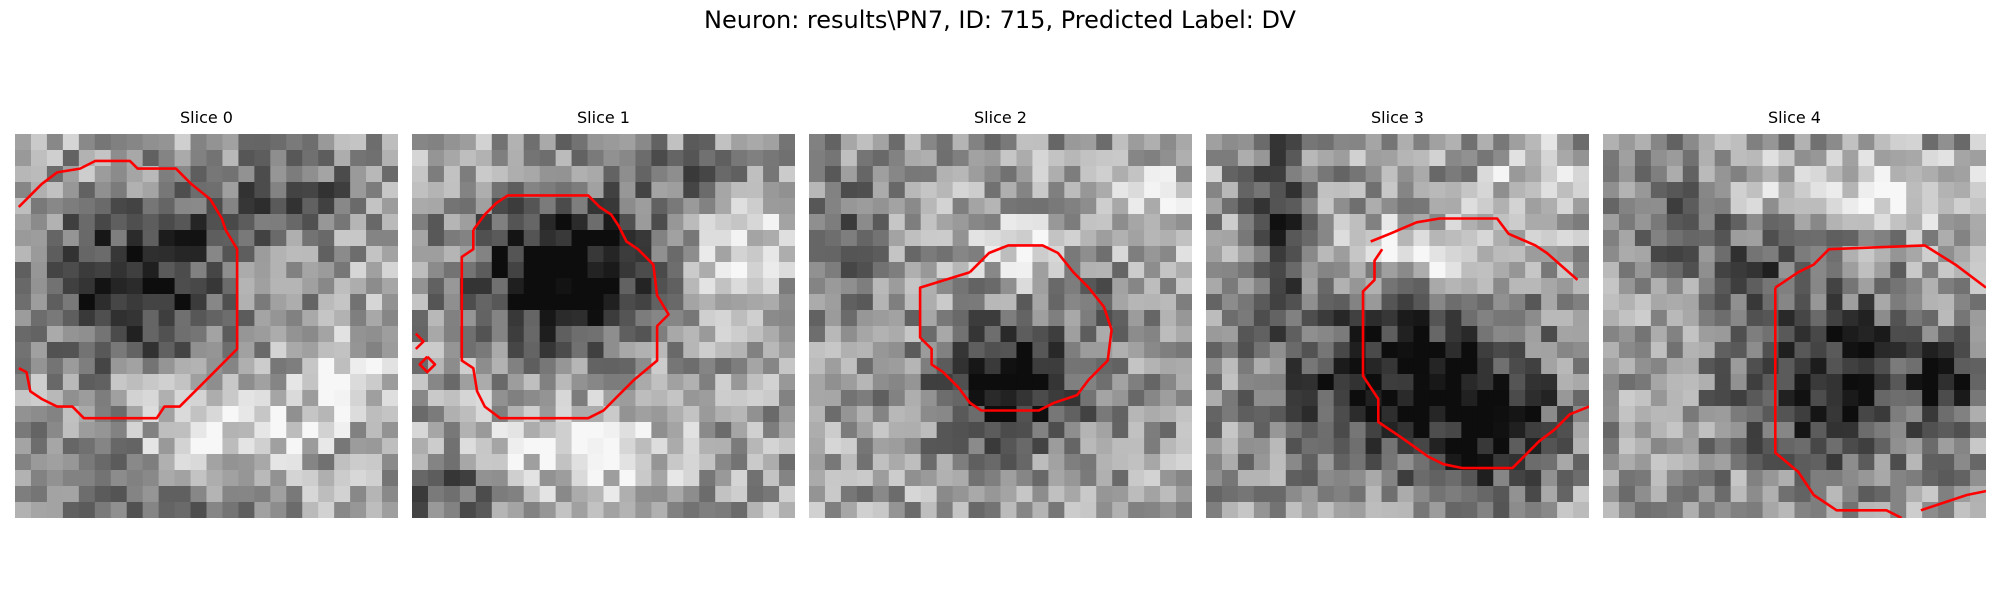 The image size is (2000, 600). Describe the element at coordinates (1397, 117) in the screenshot. I see `slice-title: Slice 3` at that location.